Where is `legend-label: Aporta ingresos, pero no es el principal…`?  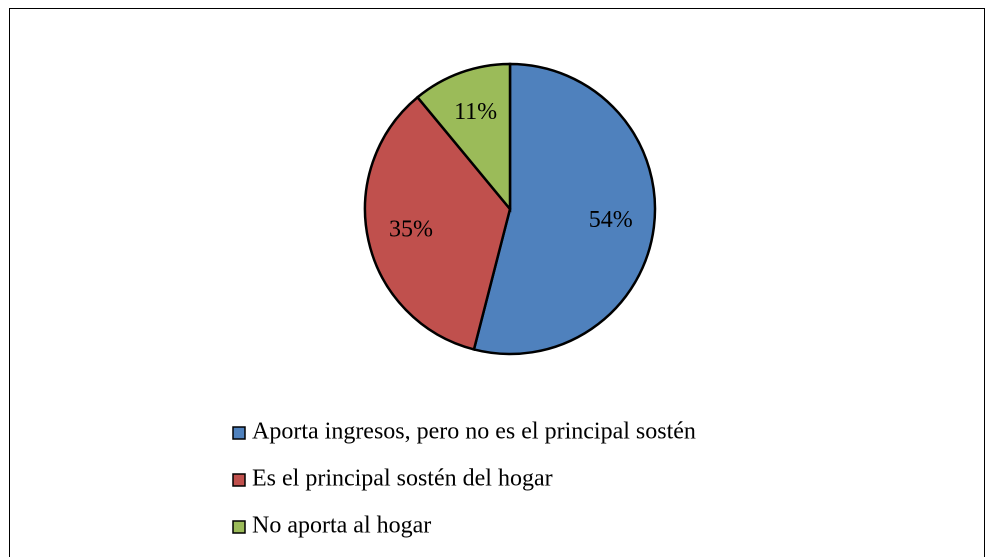
legend-label: Aporta ingresos, pero no es el principal… is located at coordinates (474, 432).